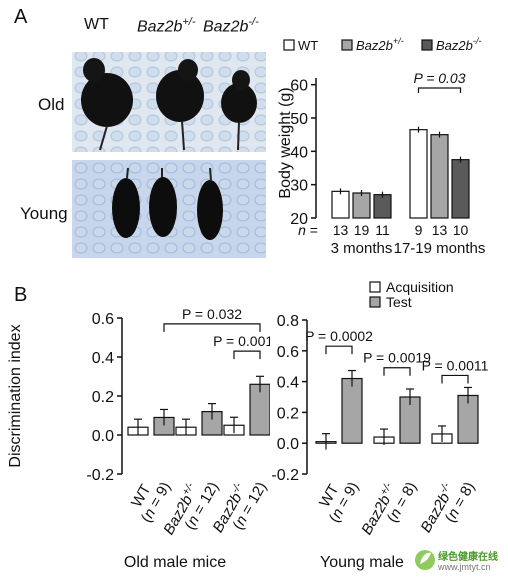 The image size is (508, 577). What do you see at coordinates (166, 26) in the screenshot?
I see `photo-header-het: Baz2b+/-` at bounding box center [166, 26].